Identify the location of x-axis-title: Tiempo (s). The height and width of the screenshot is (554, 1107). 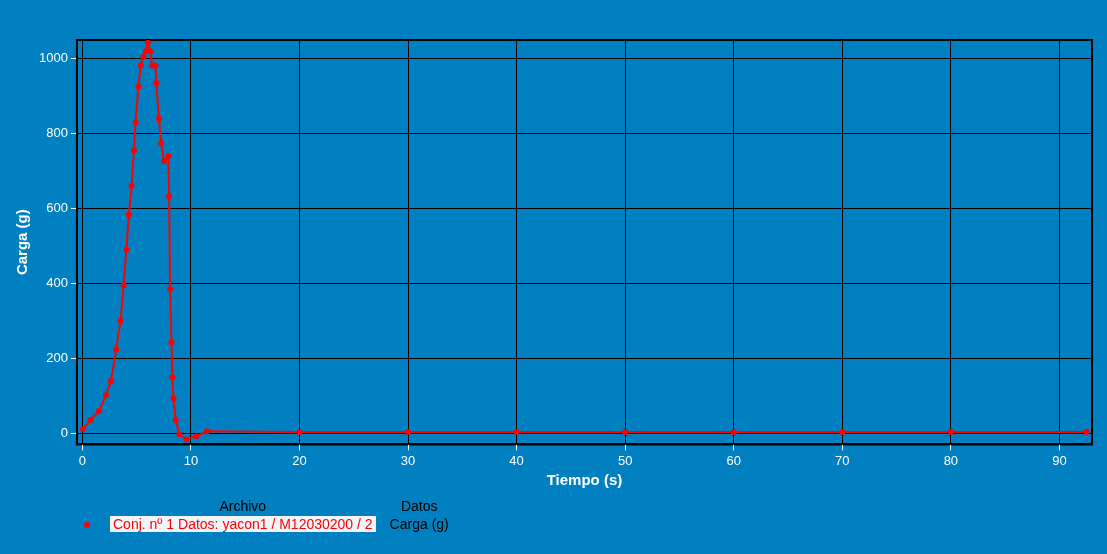
(584, 480).